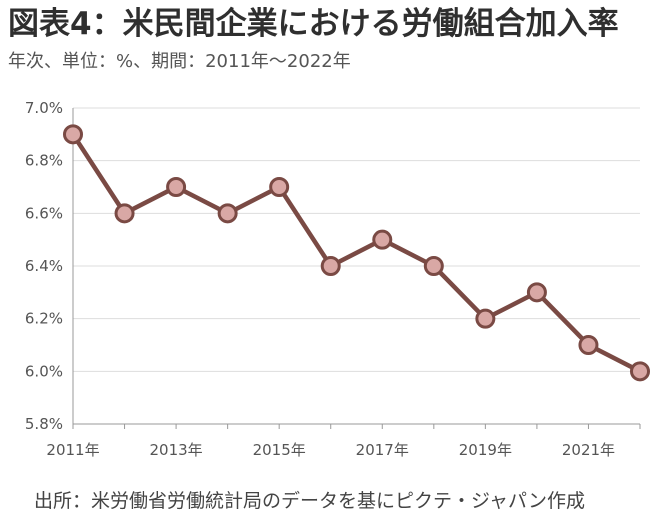 This screenshot has width=669, height=530. What do you see at coordinates (175, 450) in the screenshot?
I see `x-tick-label: 2013年` at bounding box center [175, 450].